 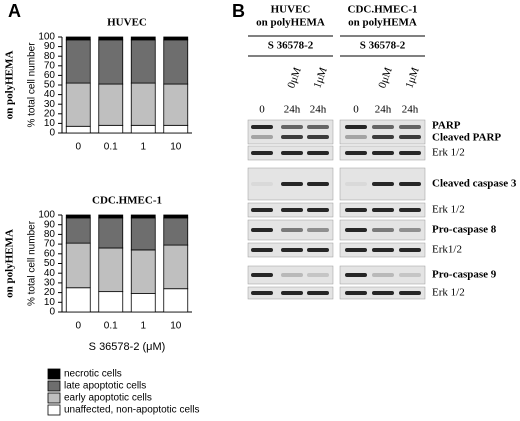 I want to click on row-label: Erk1/2, so click(x=447, y=250).